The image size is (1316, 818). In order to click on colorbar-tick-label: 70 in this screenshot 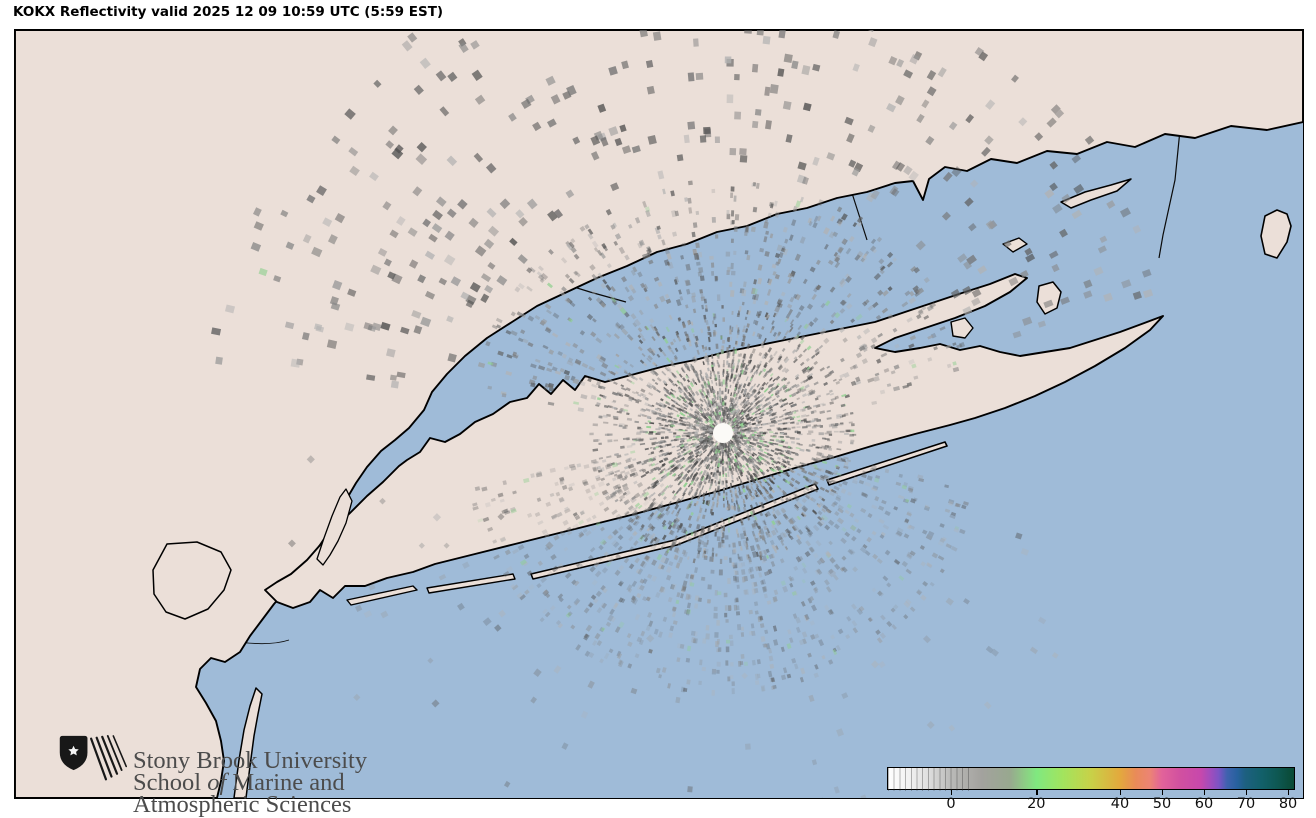, I will do `click(1246, 804)`.